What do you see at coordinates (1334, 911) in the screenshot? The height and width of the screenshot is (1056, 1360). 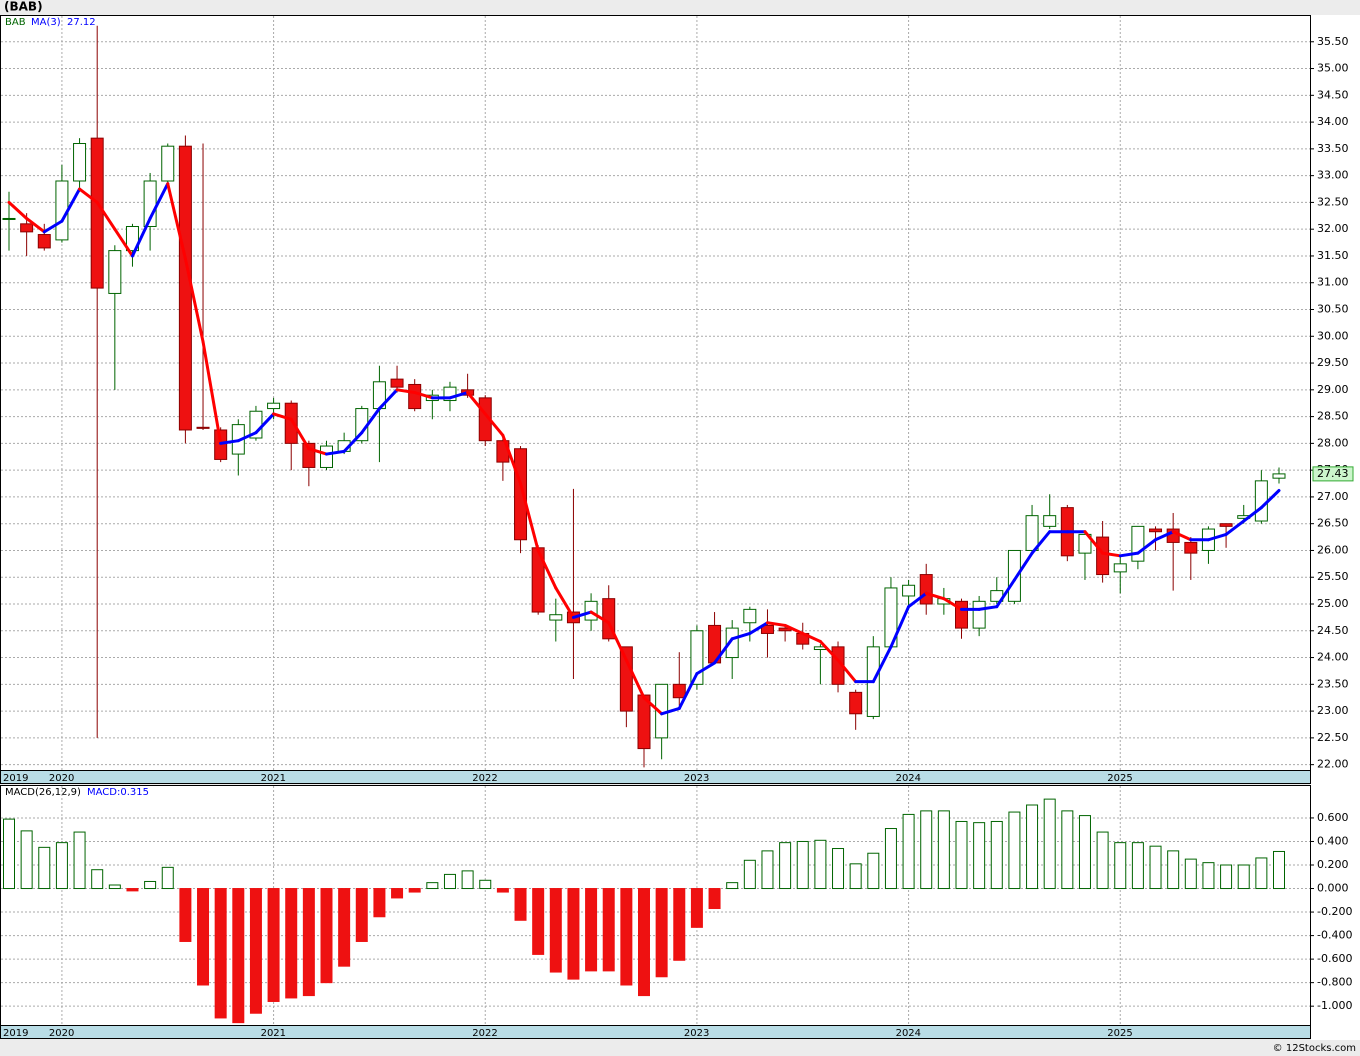 I see `y-tick-label: -0.200` at bounding box center [1334, 911].